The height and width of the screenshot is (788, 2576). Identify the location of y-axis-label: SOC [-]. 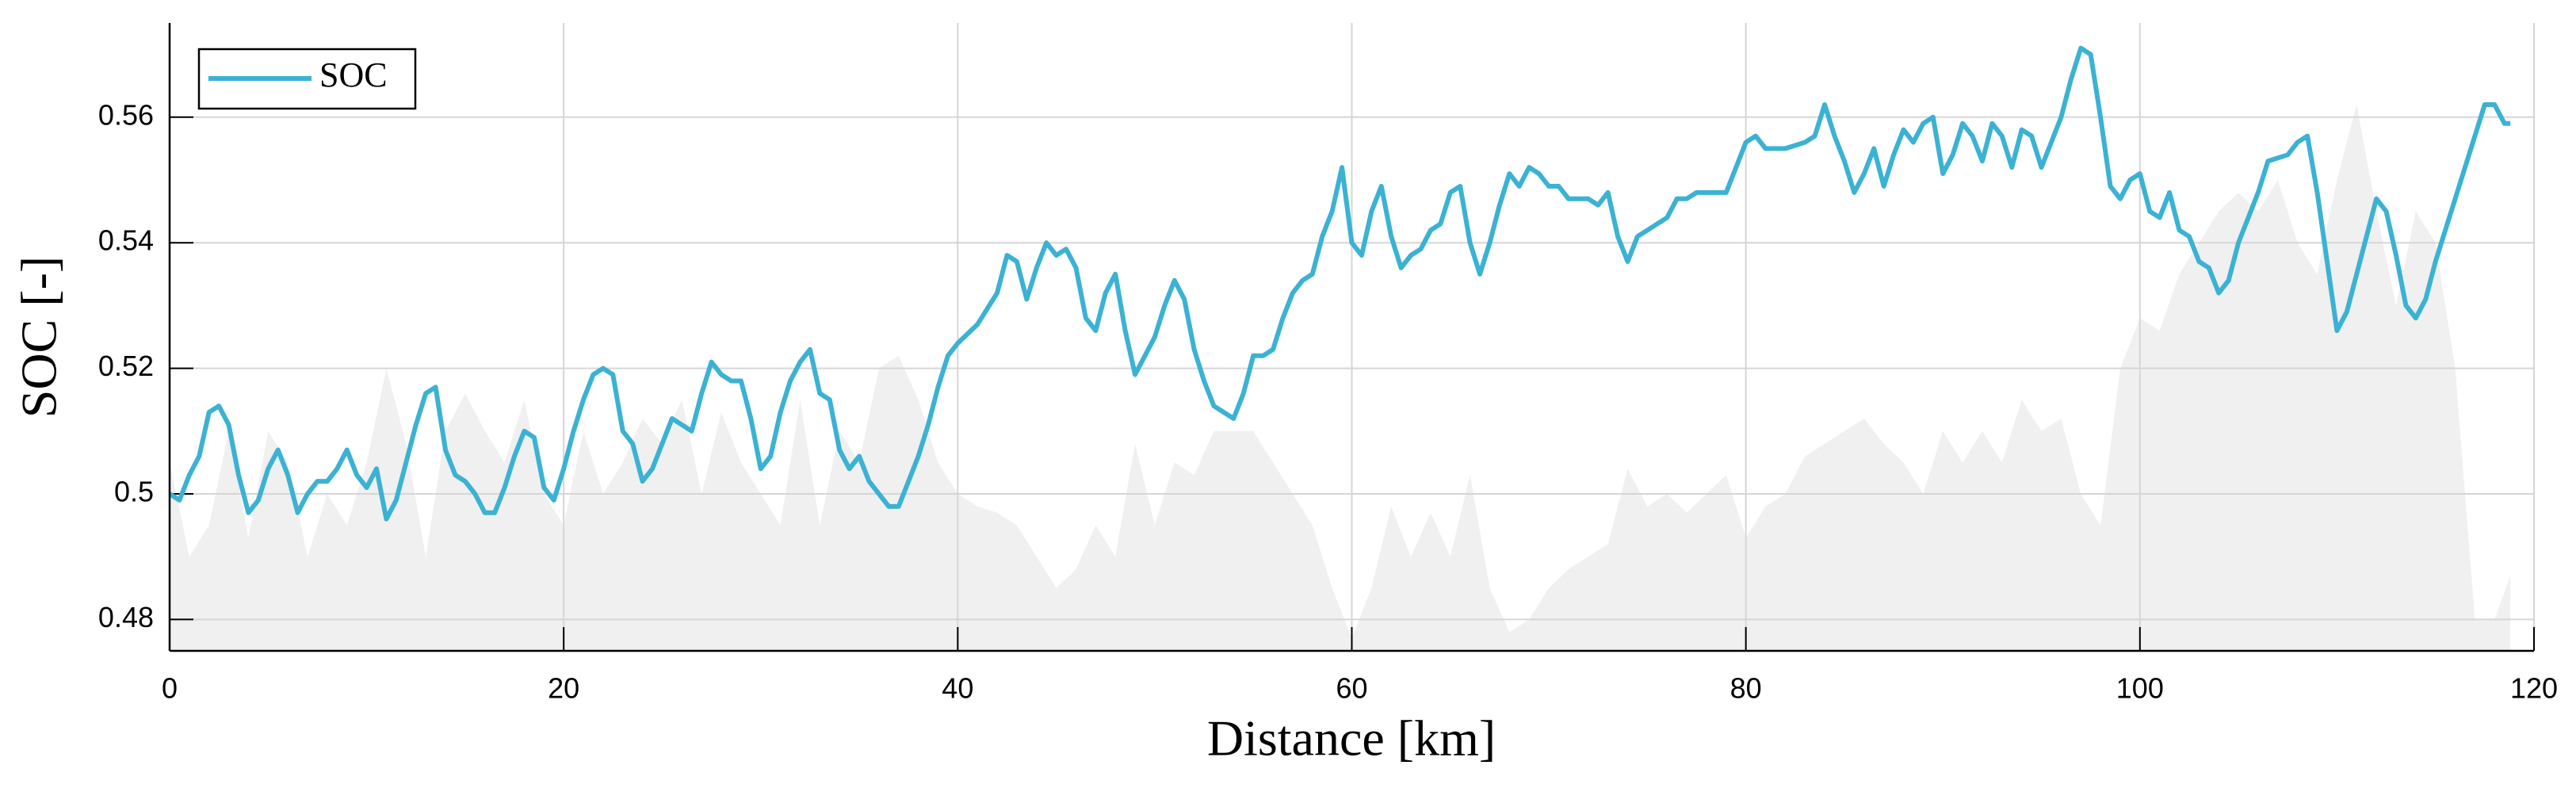
(39, 337).